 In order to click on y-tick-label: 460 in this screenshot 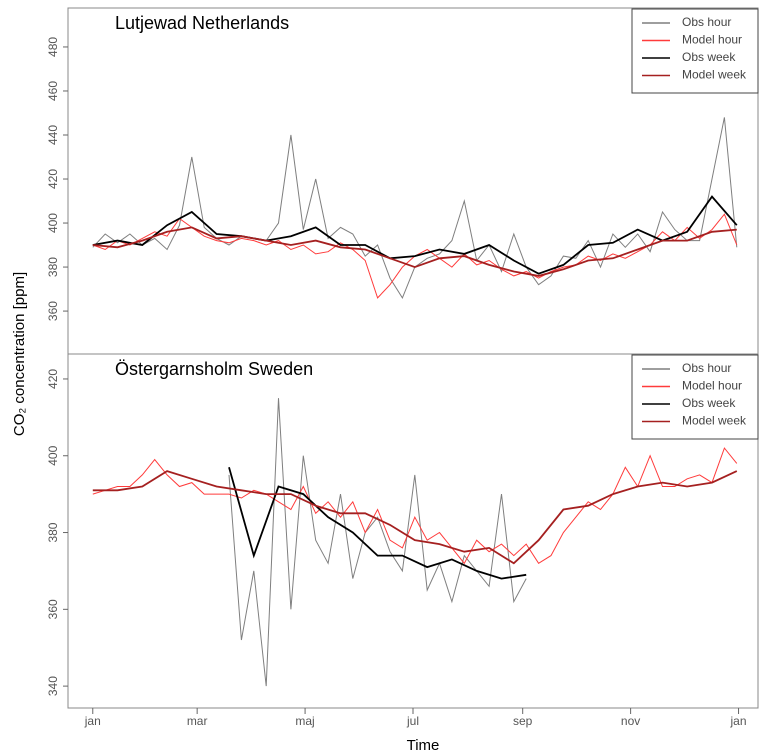, I will do `click(53, 91)`.